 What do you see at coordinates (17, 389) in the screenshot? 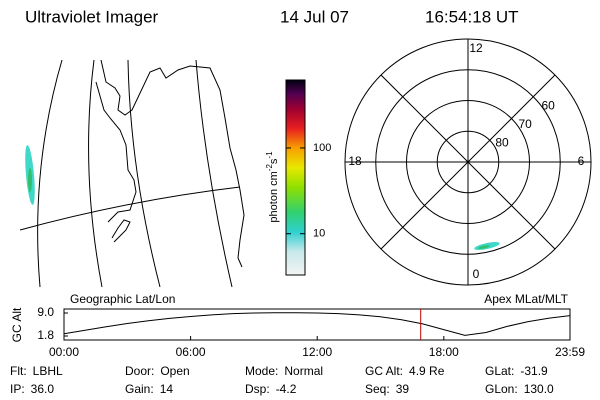
I see `info-key: IP:` at bounding box center [17, 389].